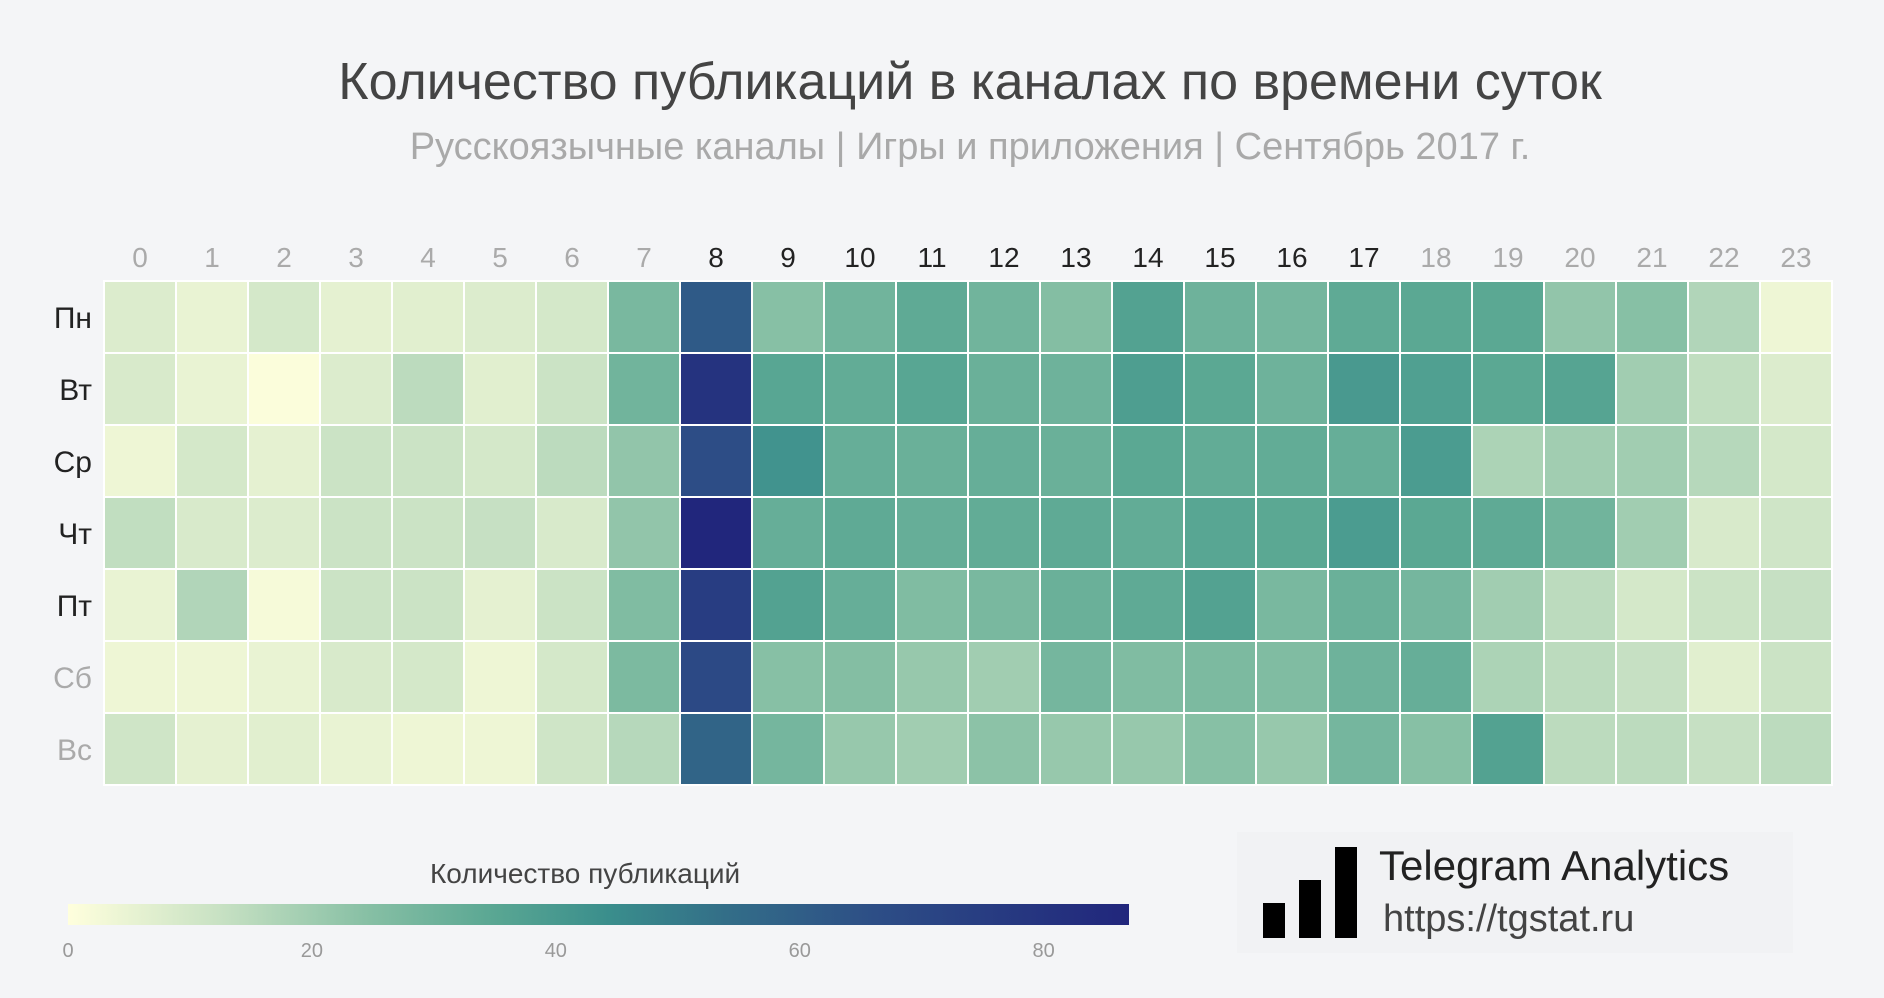  What do you see at coordinates (1723, 257) in the screenshot?
I see `x-tick-label: 22` at bounding box center [1723, 257].